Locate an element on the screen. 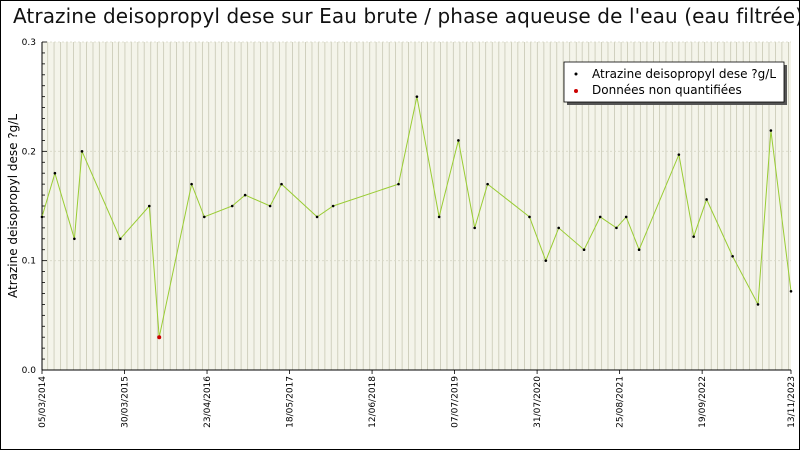 This screenshot has width=800, height=450. x-tick-label: 07/07/2019 is located at coordinates (456, 402).